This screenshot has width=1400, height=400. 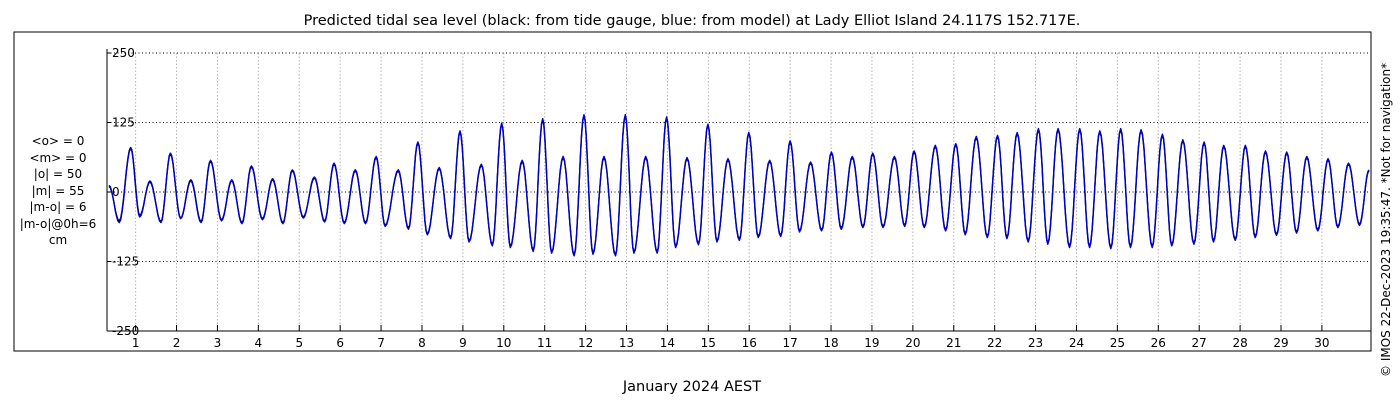 What do you see at coordinates (58, 223) in the screenshot?
I see `stat-diff-0h: |m-o|@0h=6` at bounding box center [58, 223].